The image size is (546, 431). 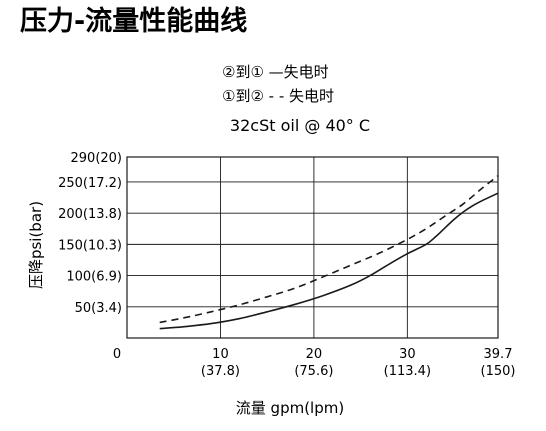 I want to click on x-axis-ticks: 0 10 (37.8) 20 (75.6) 30 (113.4) 39.7 (150), so click(x=314, y=363).